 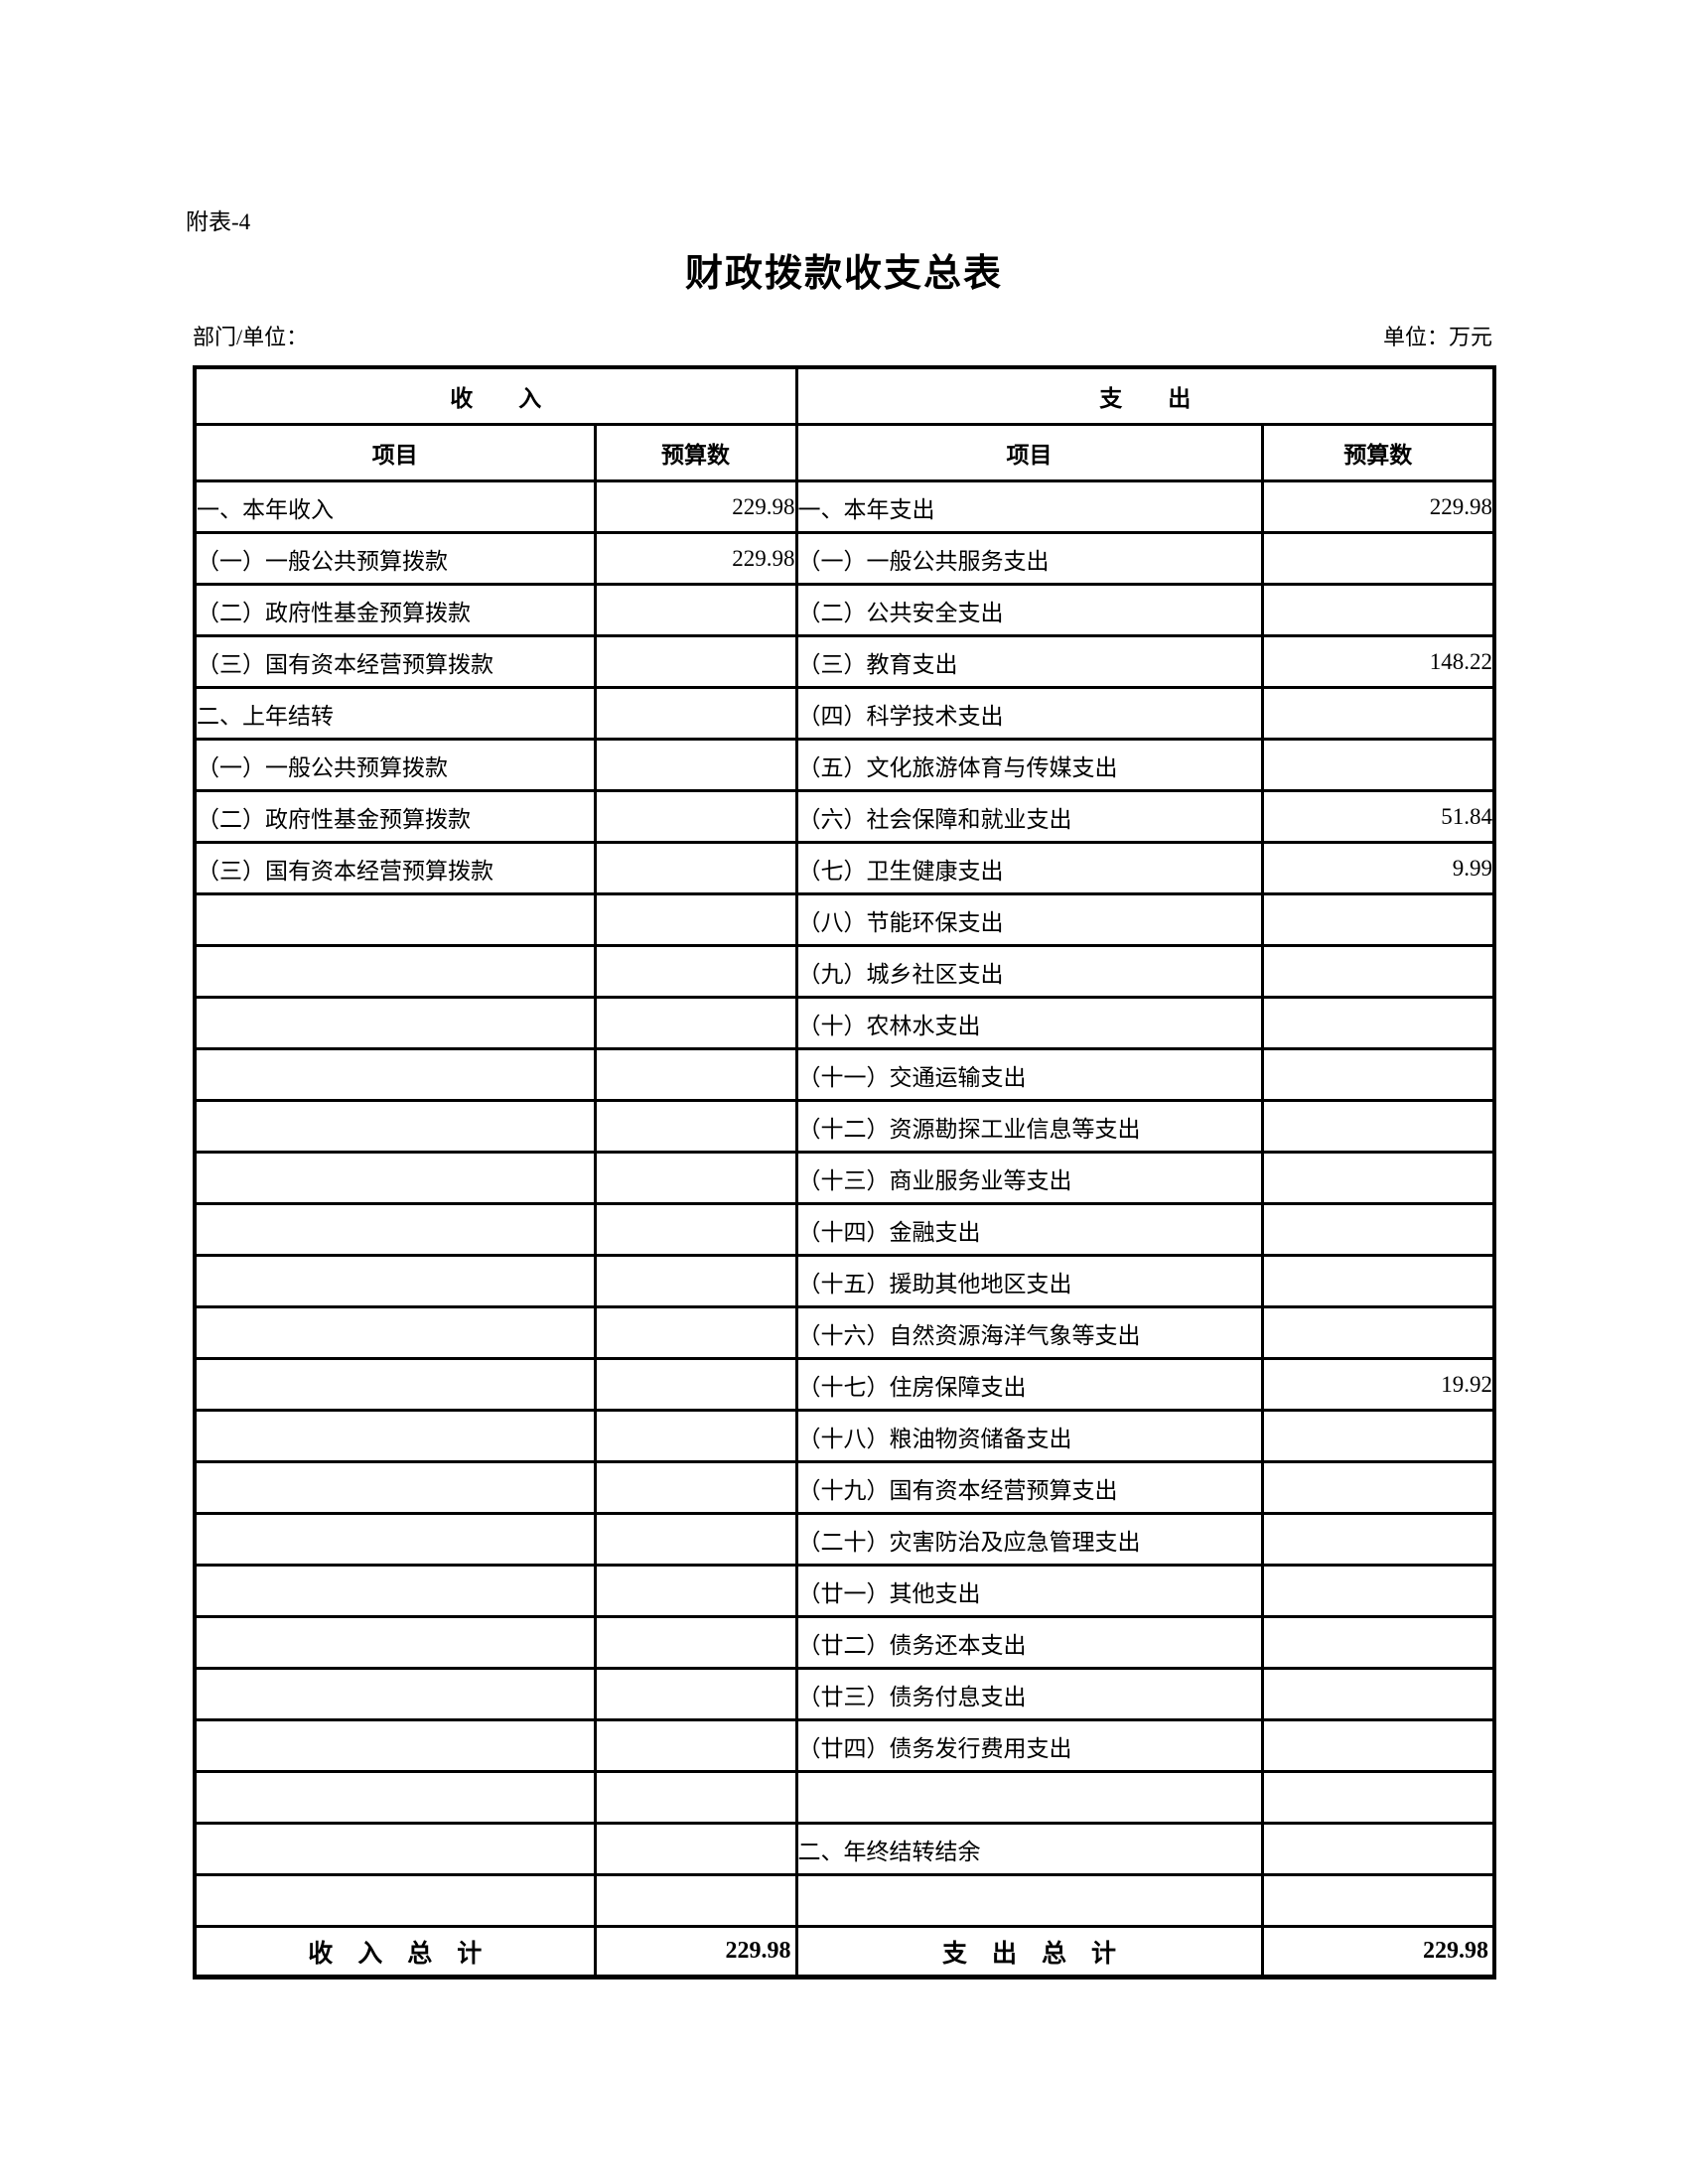 What do you see at coordinates (1378, 452) in the screenshot?
I see `expense-budget-column-header: 预算数` at bounding box center [1378, 452].